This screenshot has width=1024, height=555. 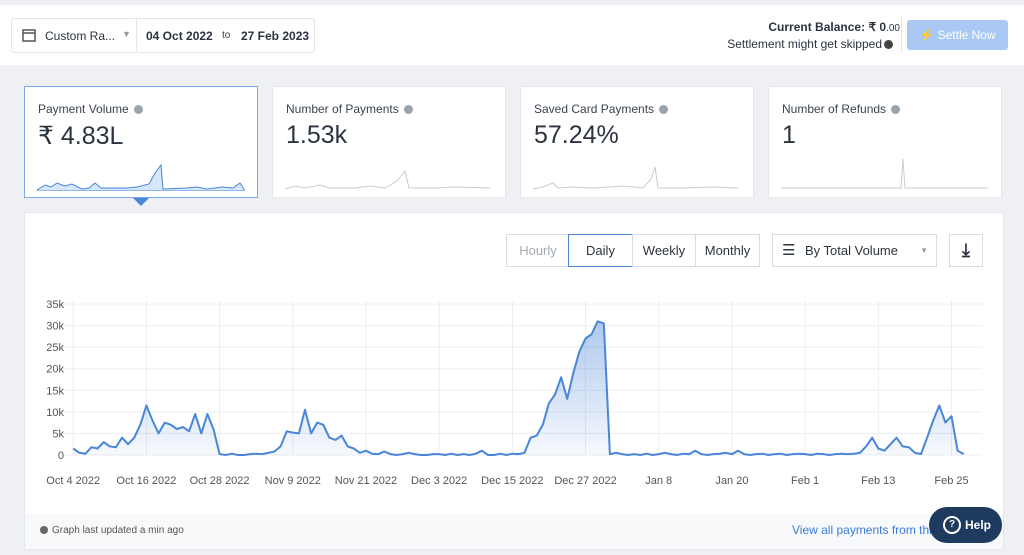 I want to click on x-tick-label: Nov 21 2022, so click(x=366, y=481).